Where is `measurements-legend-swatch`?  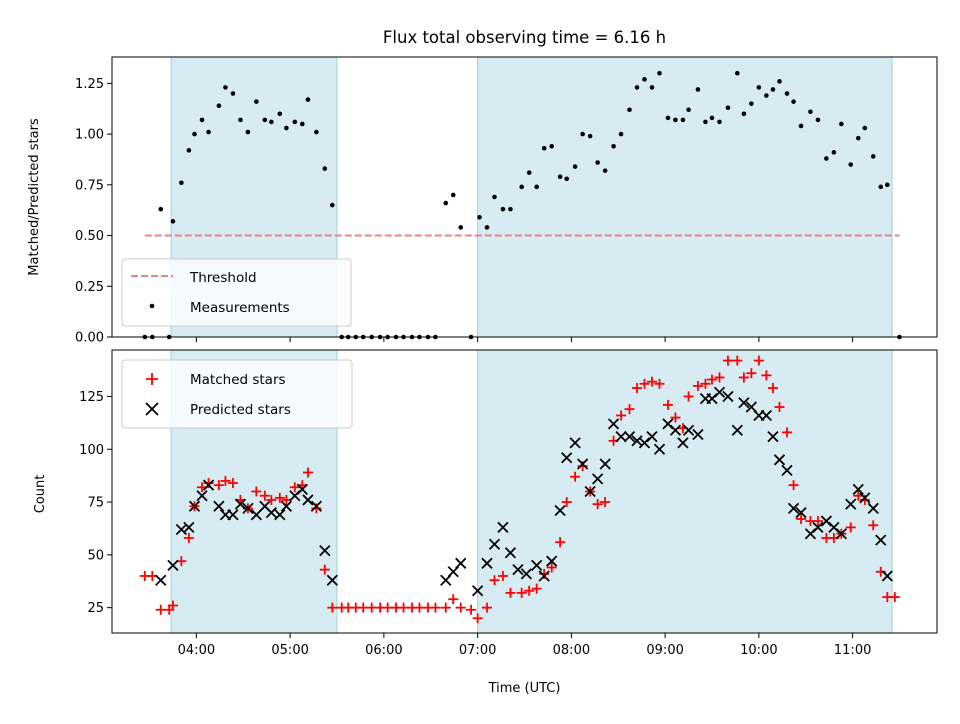
measurements-legend-swatch is located at coordinates (152, 306).